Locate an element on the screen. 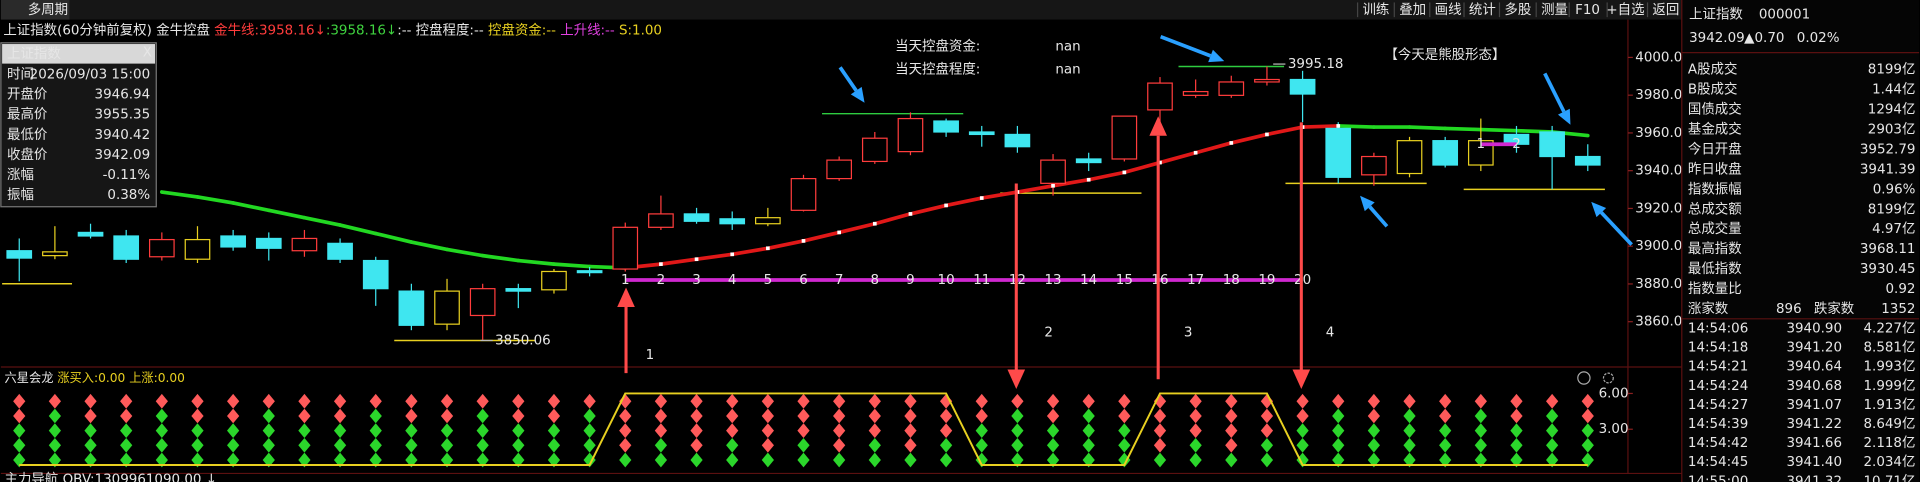  settings-icon is located at coordinates (1608, 378).